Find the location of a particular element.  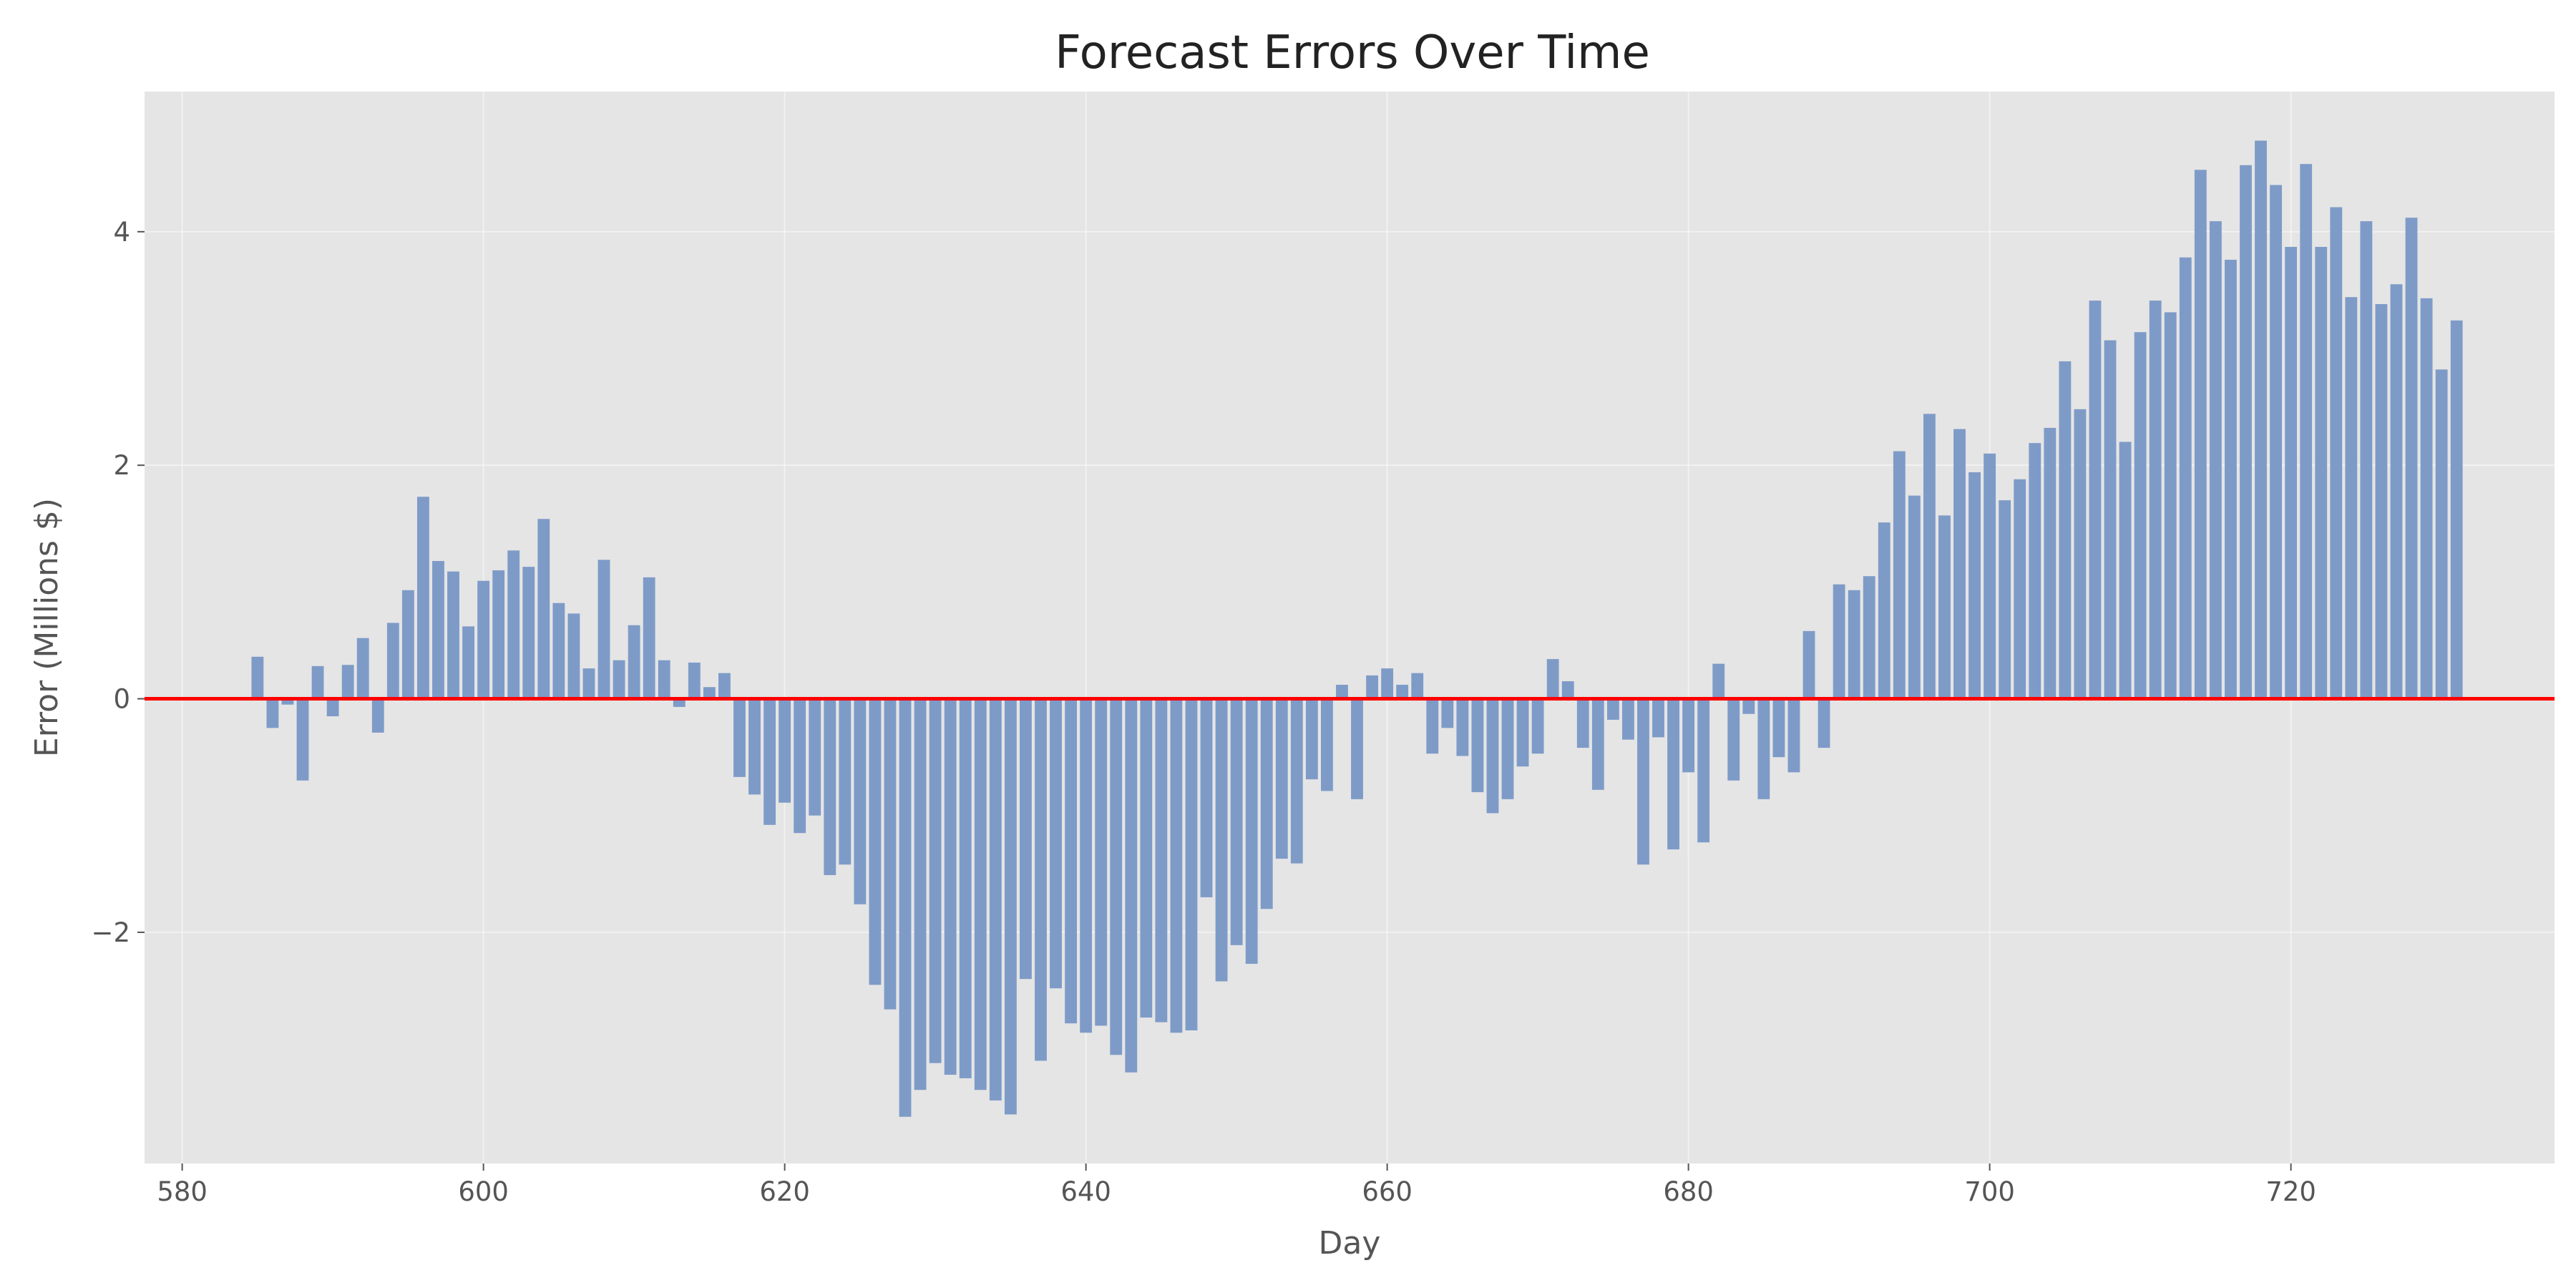

x-tick-label: 580 is located at coordinates (182, 1191).